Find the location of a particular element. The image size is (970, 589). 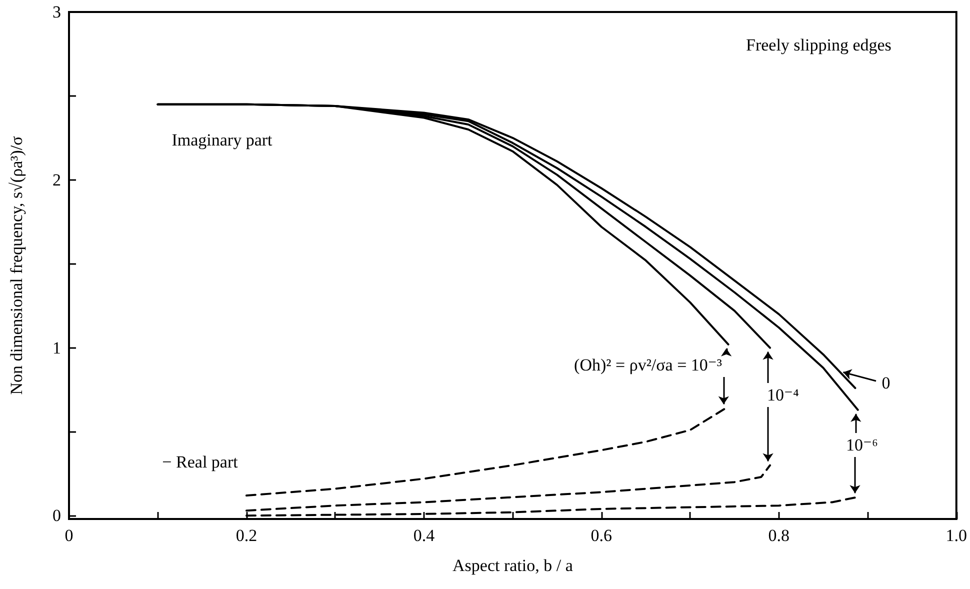

y-tick-label: 0 is located at coordinates (56, 516).